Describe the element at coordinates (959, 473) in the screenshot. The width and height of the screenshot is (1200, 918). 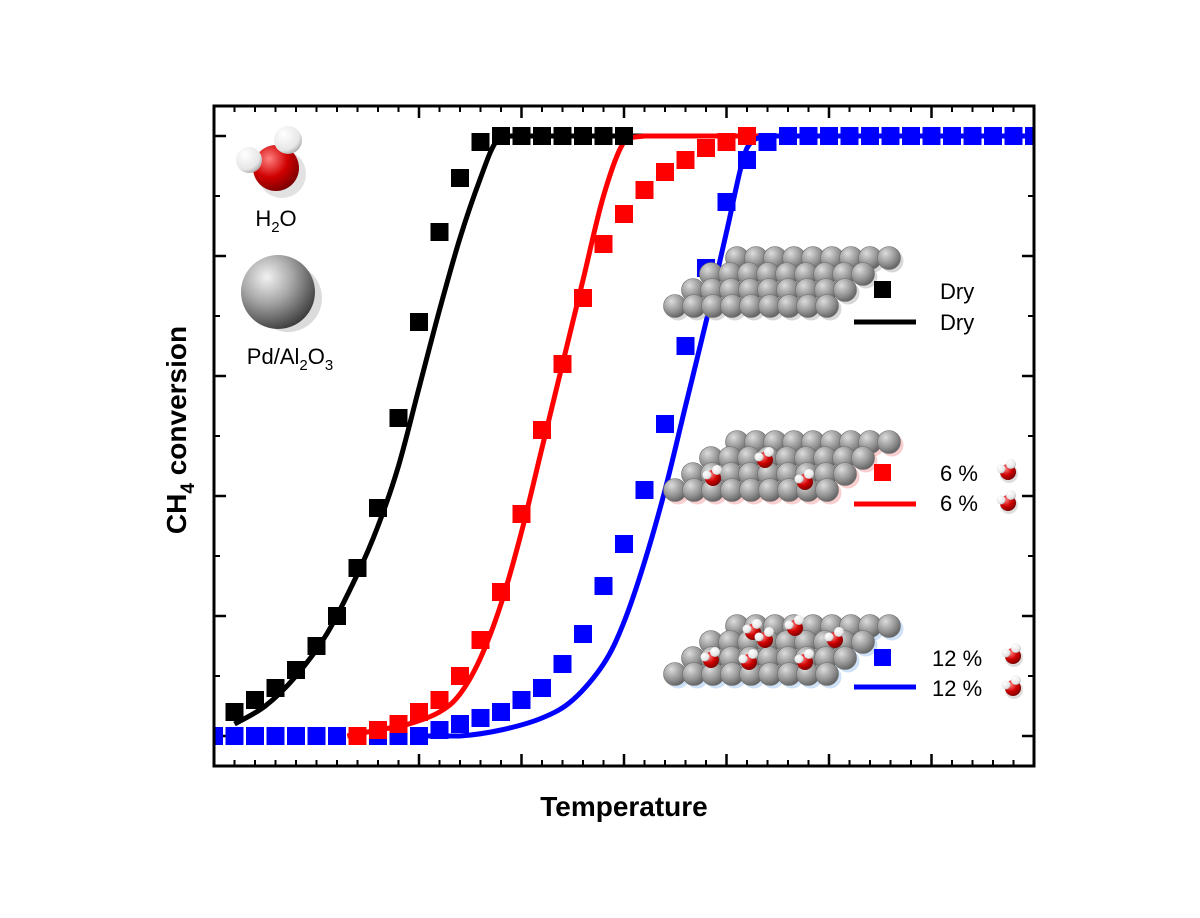
I see `legend-label-6pct-points: 6 %` at that location.